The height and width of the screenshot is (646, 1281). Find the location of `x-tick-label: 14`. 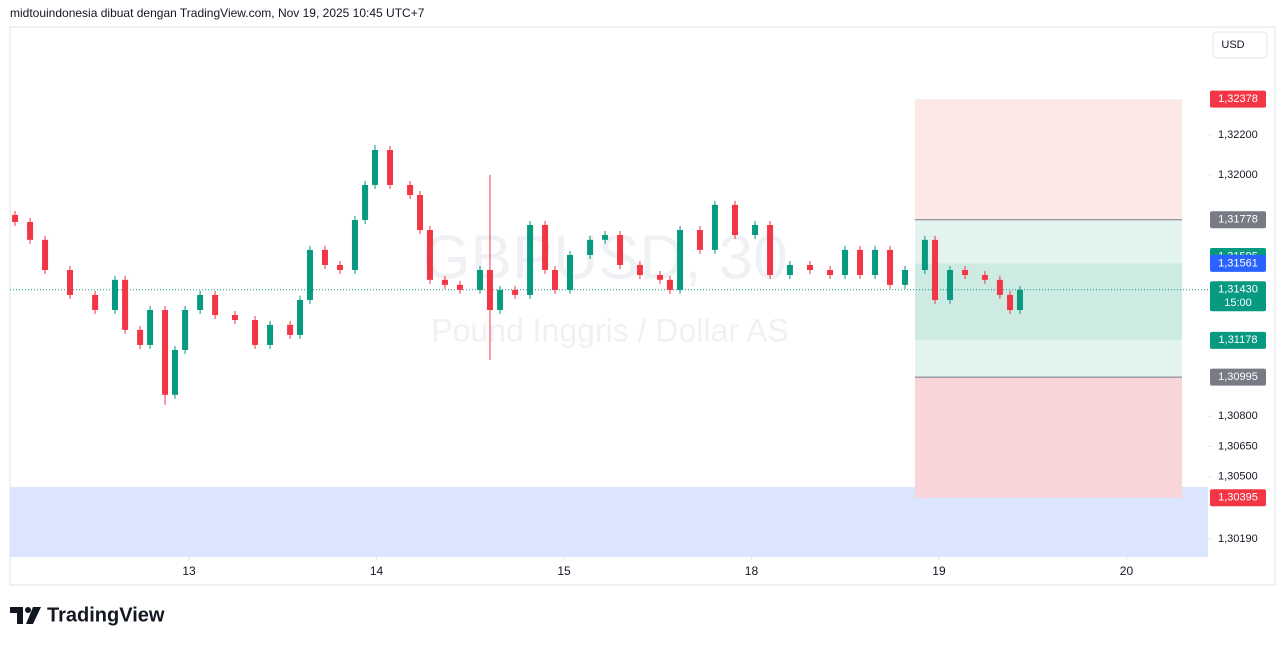

x-tick-label: 14 is located at coordinates (377, 571).